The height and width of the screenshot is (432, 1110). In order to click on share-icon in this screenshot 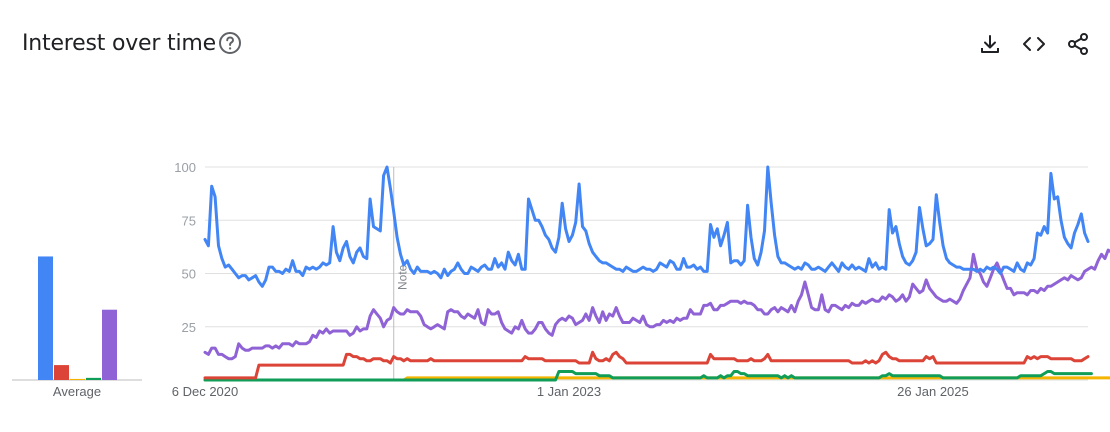, I will do `click(1078, 44)`.